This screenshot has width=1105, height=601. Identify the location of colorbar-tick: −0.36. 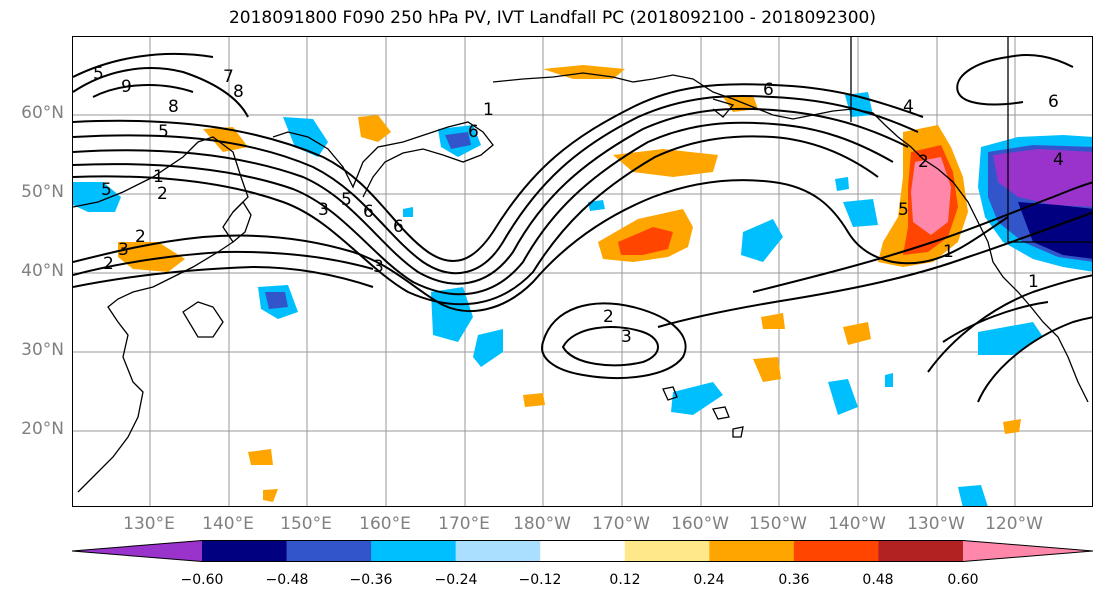
(371, 580).